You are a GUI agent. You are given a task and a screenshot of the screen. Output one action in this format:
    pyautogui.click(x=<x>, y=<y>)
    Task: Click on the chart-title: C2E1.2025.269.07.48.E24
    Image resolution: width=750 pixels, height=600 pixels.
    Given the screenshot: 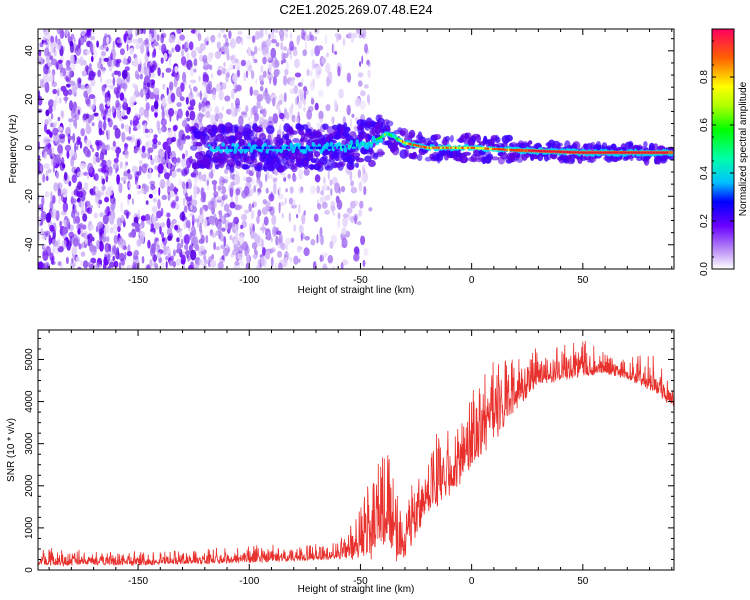 What is the action you would take?
    pyautogui.click(x=355, y=9)
    